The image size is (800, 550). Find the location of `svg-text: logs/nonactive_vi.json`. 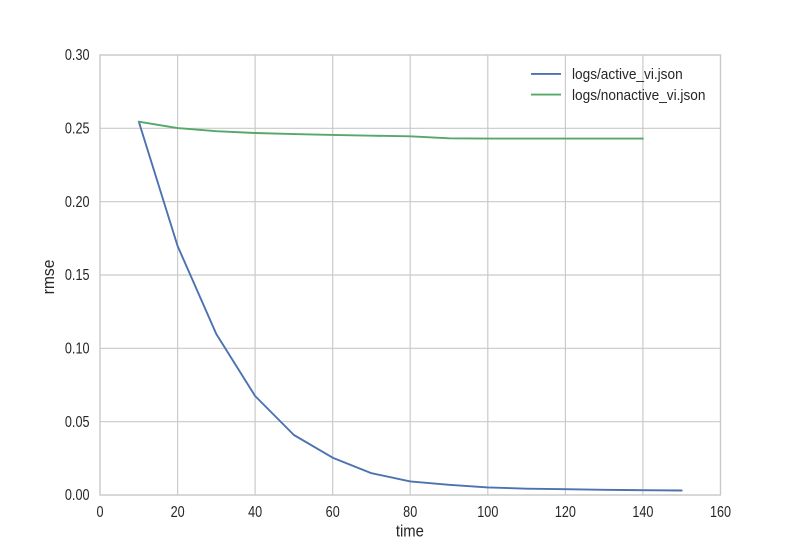

svg-text: logs/nonactive_vi.json is located at coordinates (638, 95).